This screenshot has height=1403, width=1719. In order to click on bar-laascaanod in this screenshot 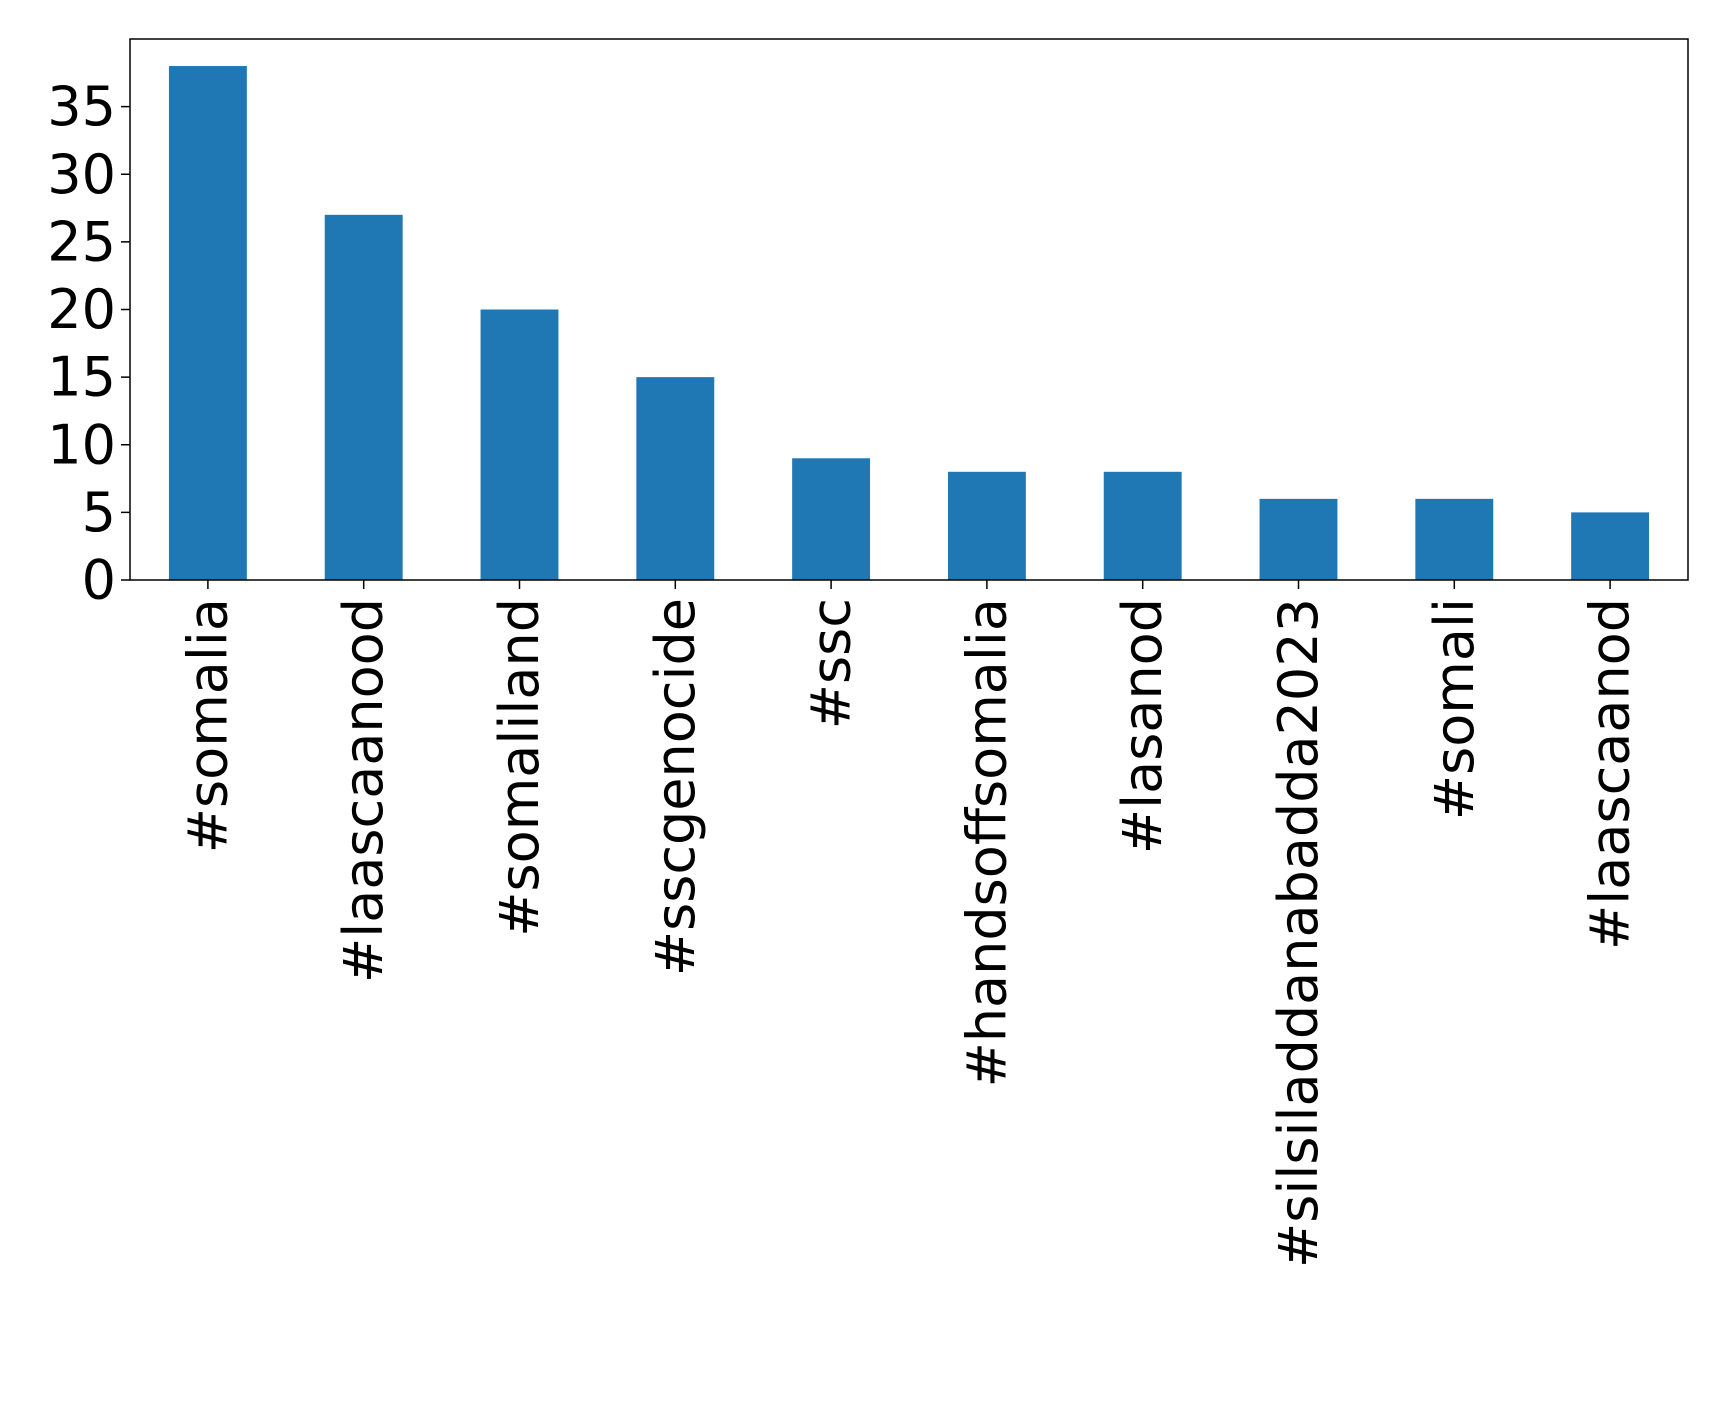, I will do `click(1610, 546)`.